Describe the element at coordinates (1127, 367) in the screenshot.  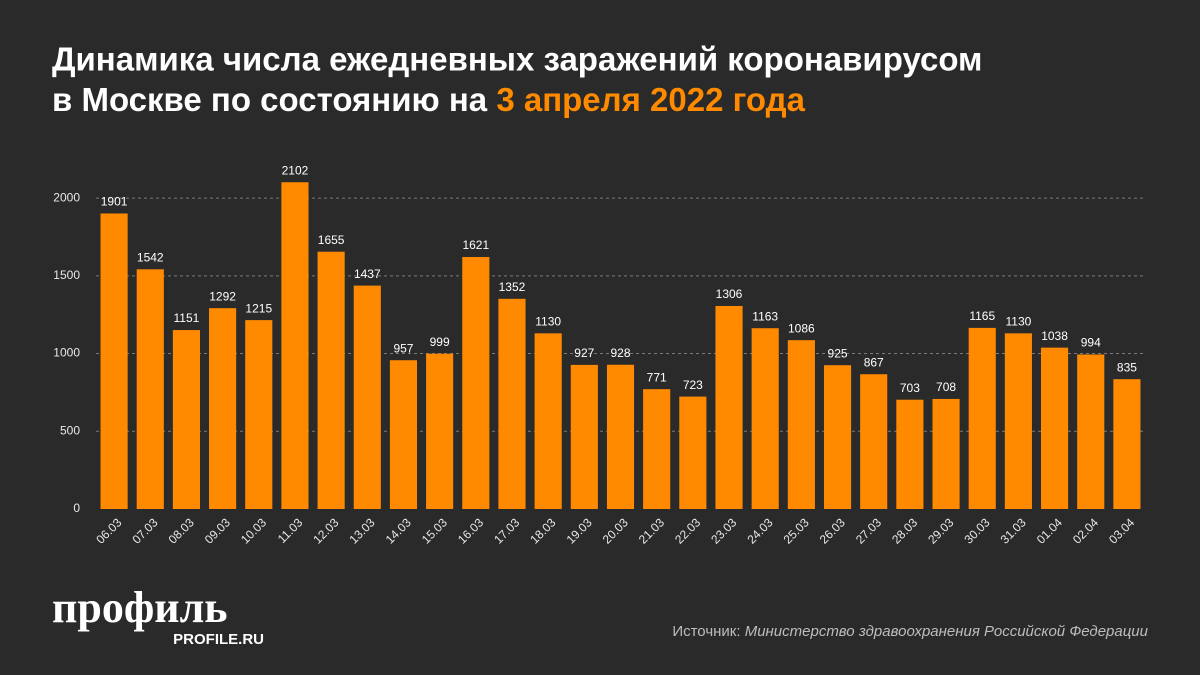
I see `value-label: 835` at that location.